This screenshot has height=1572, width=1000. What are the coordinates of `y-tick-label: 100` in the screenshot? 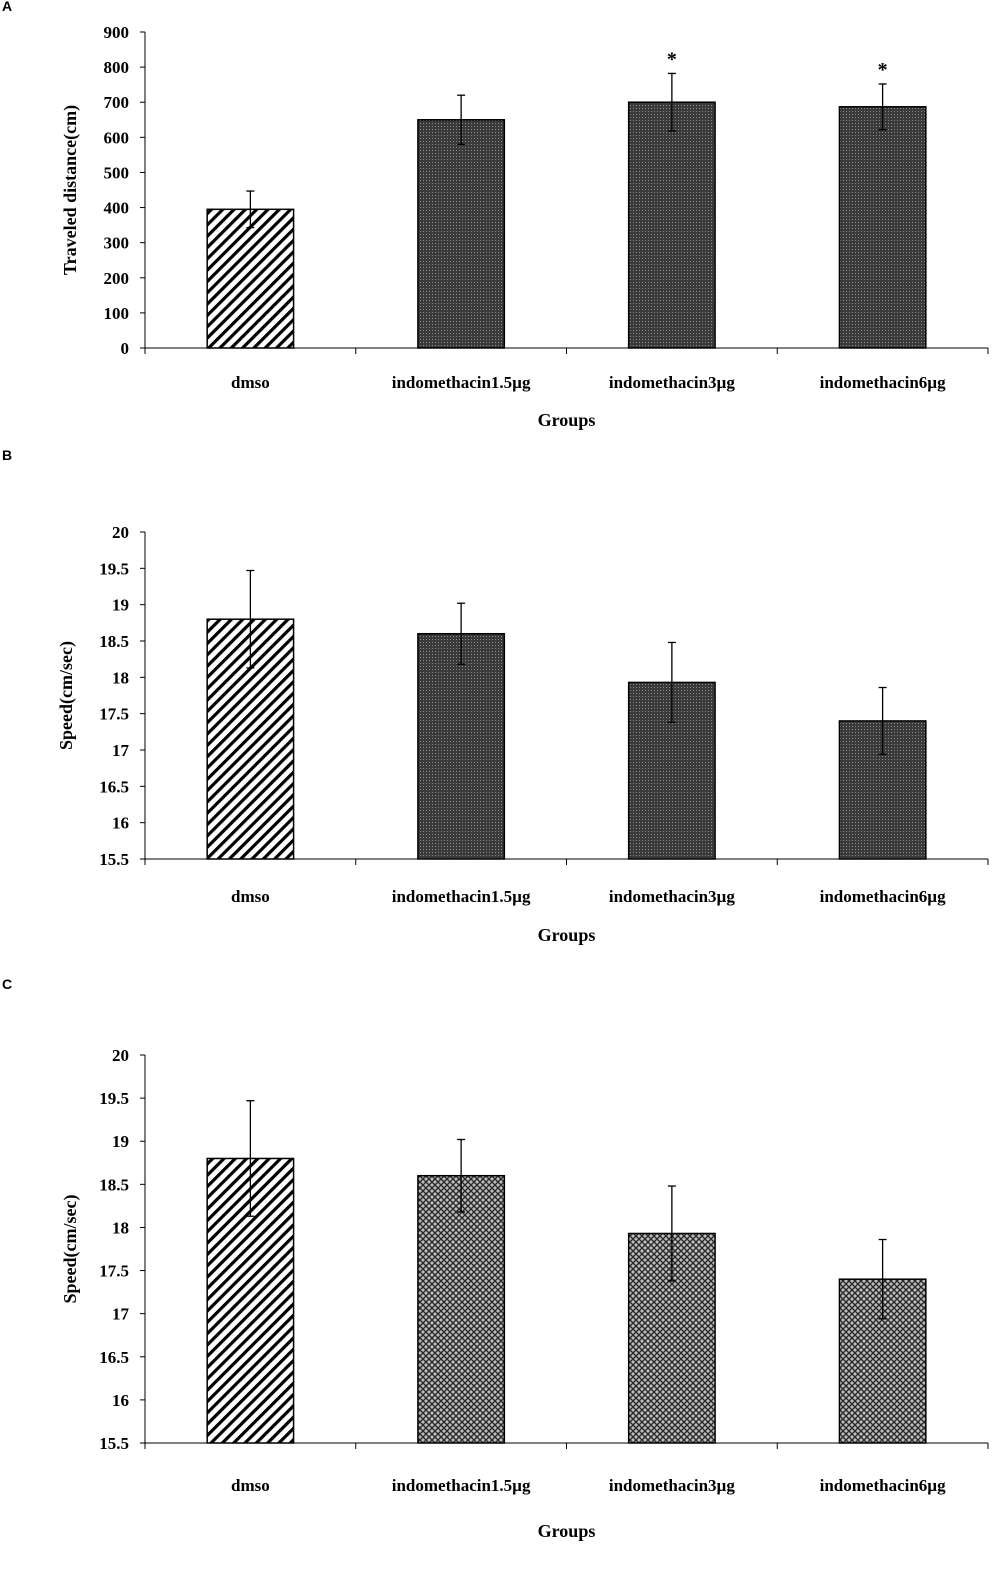 It's located at (117, 313).